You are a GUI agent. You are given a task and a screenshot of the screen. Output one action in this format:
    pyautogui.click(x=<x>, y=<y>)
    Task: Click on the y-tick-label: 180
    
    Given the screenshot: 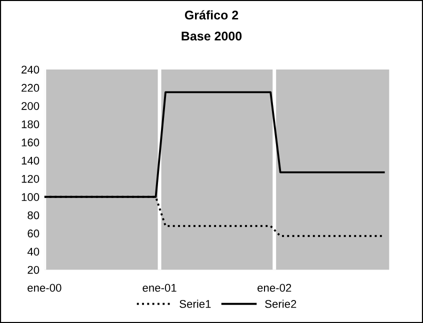 What is the action you would take?
    pyautogui.click(x=31, y=124)
    